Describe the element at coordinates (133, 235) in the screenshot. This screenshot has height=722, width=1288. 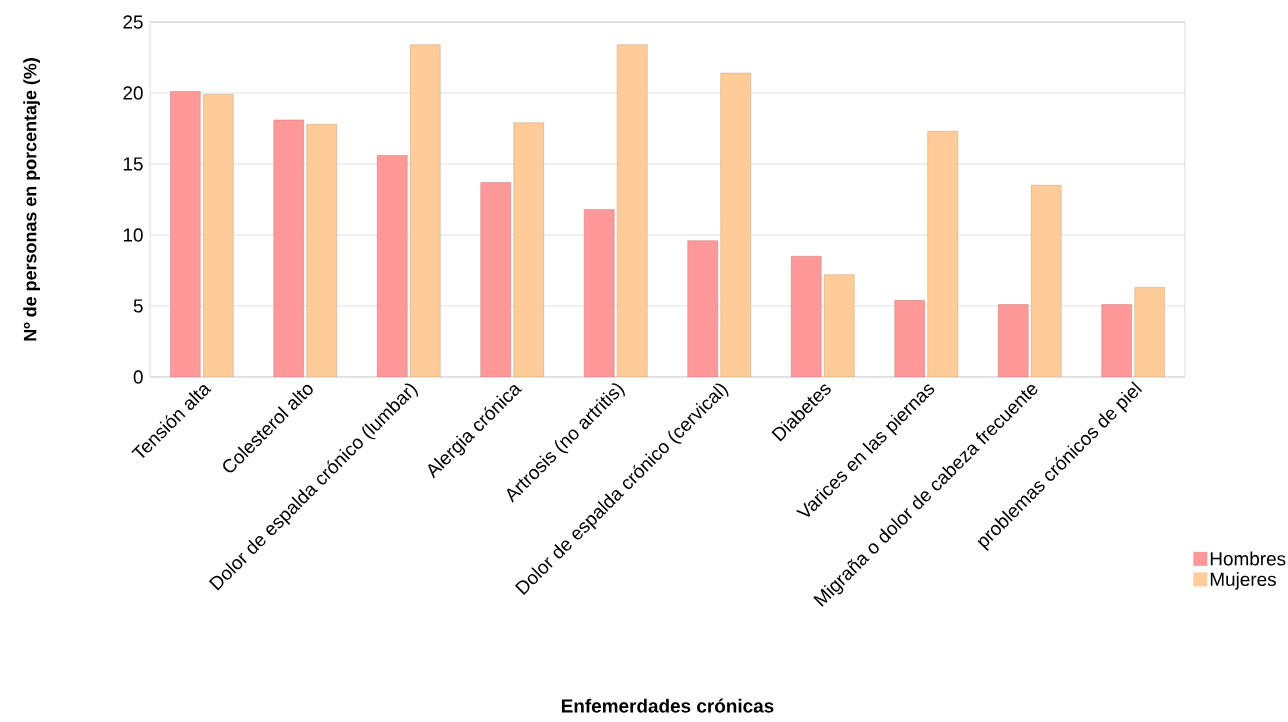
I see `y-tick-label: 10` at that location.